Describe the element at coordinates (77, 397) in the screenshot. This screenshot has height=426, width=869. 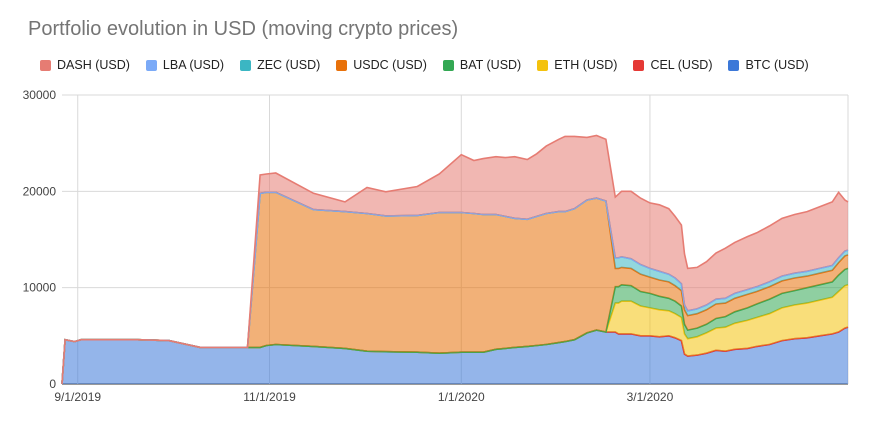
I see `x-tick-label: 9/1/2019` at that location.